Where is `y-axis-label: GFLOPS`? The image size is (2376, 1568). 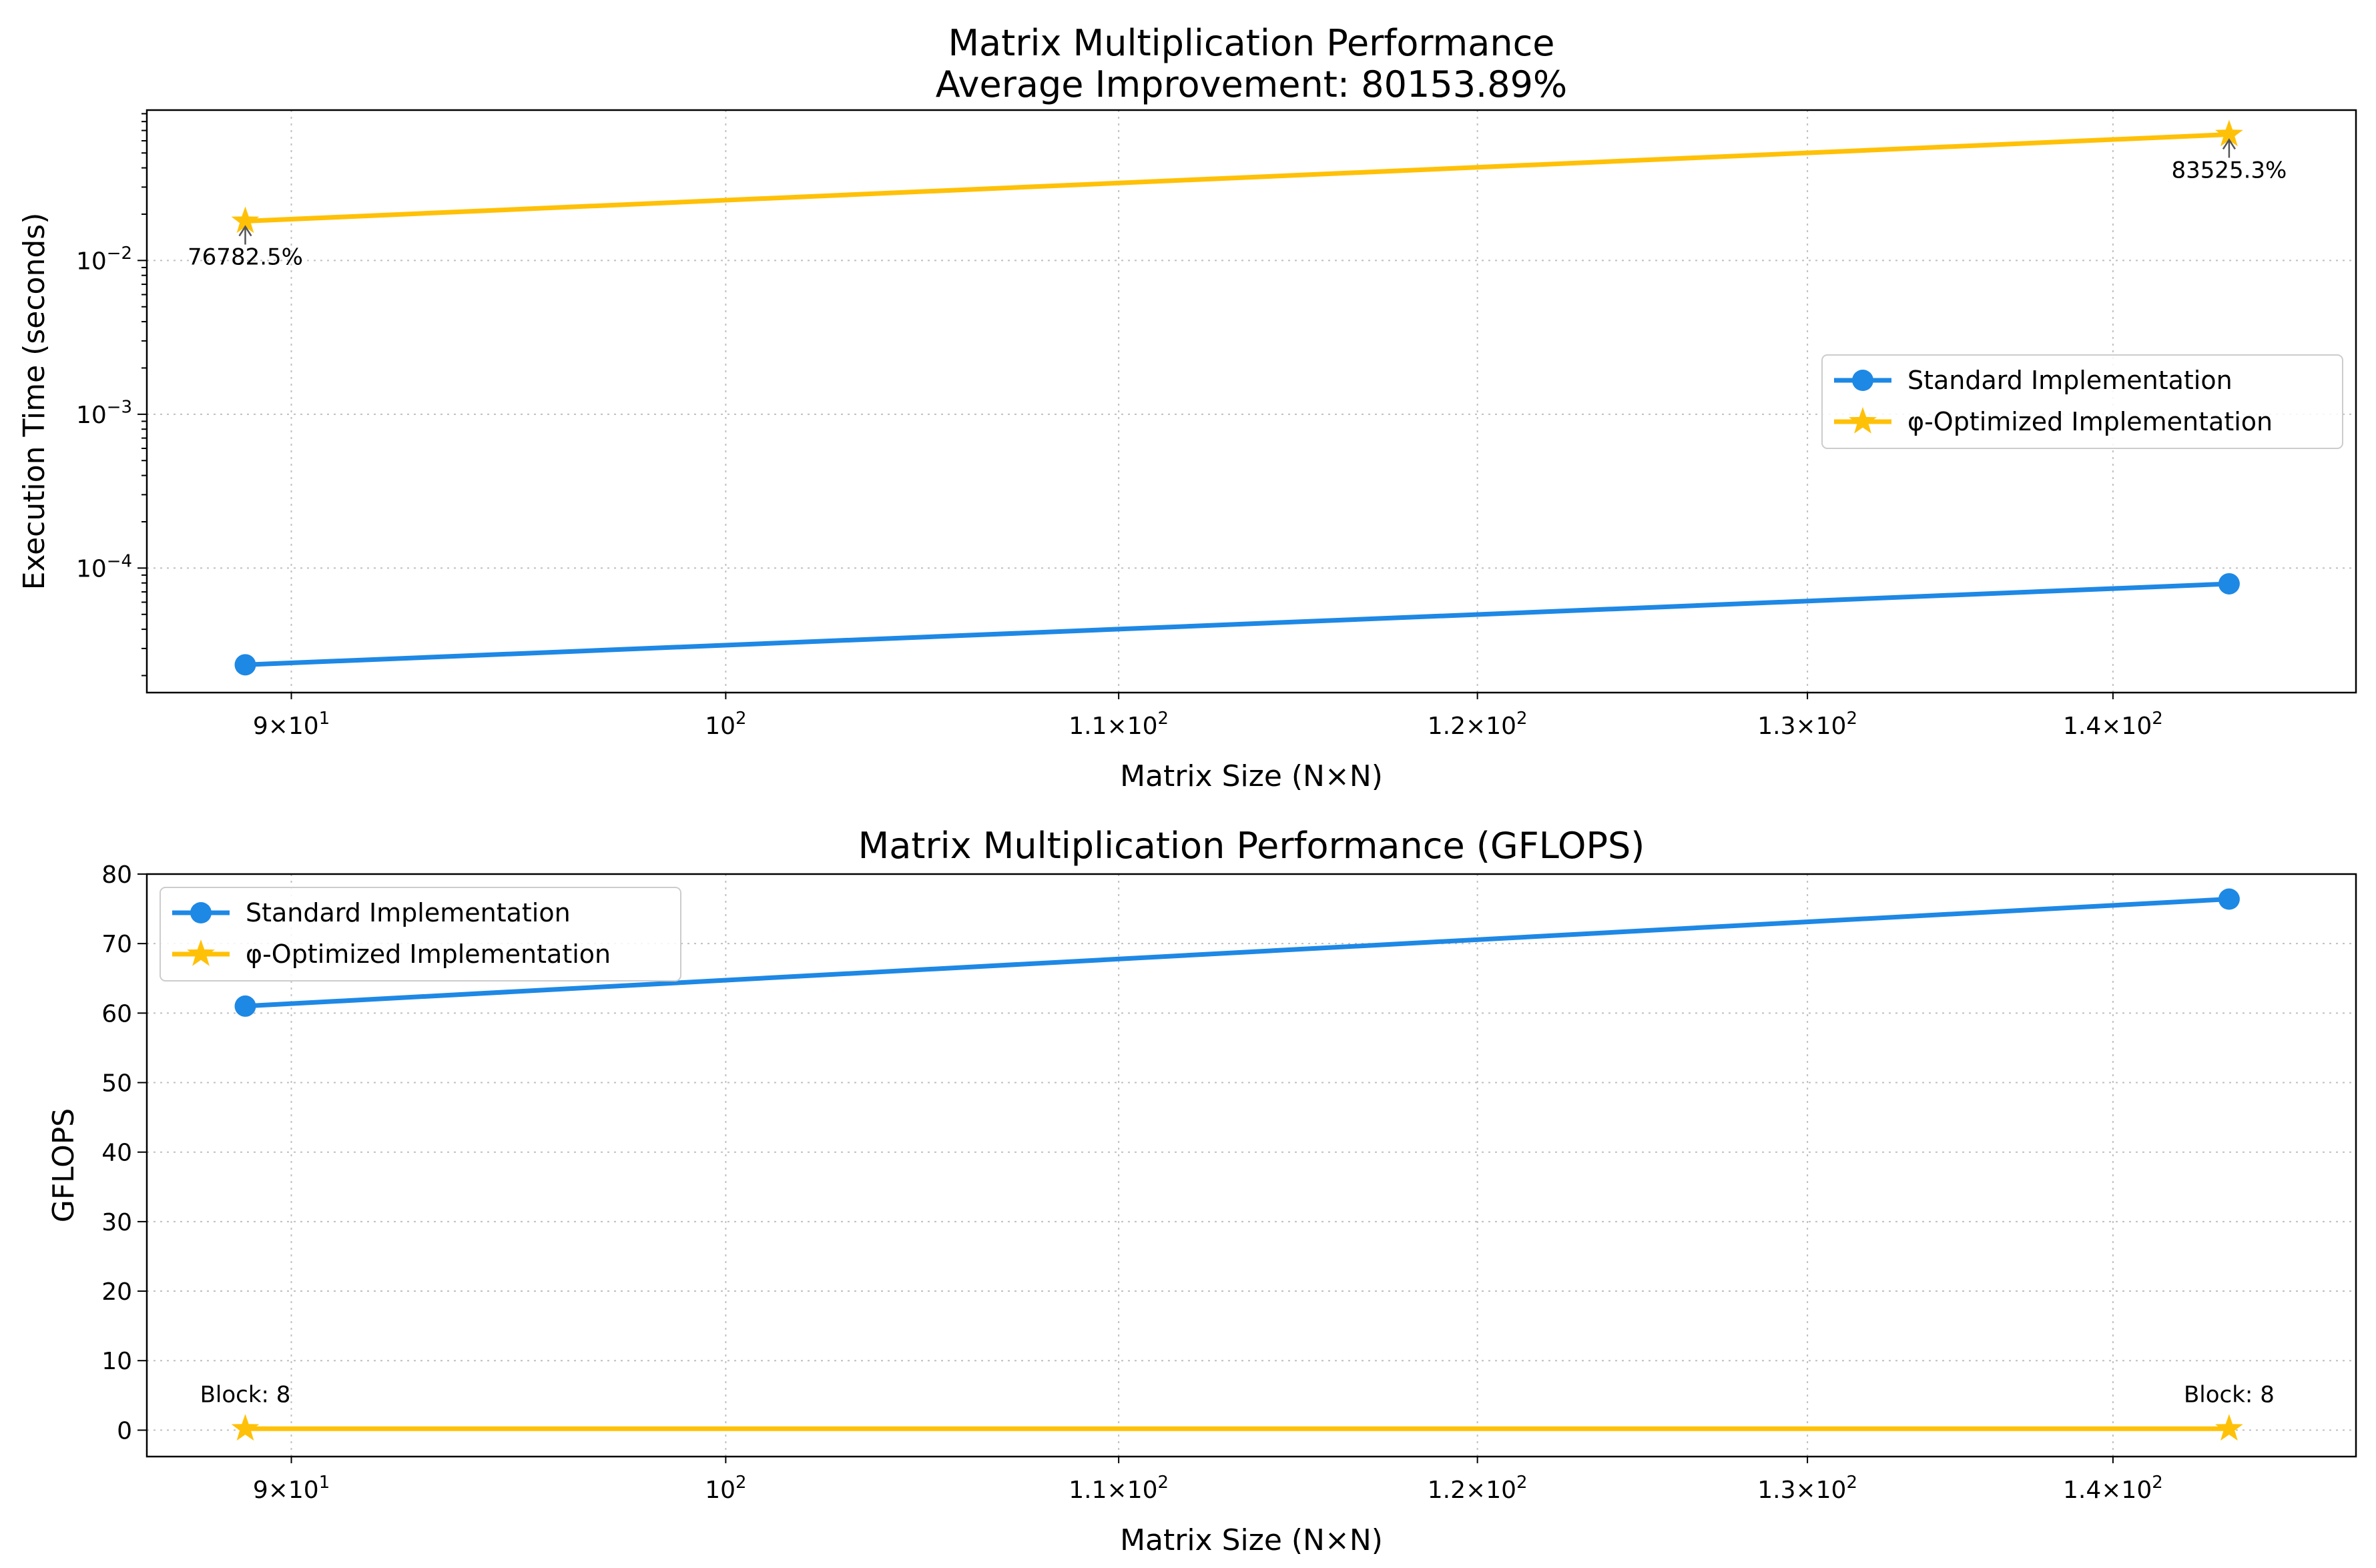 y-axis-label: GFLOPS is located at coordinates (64, 1165).